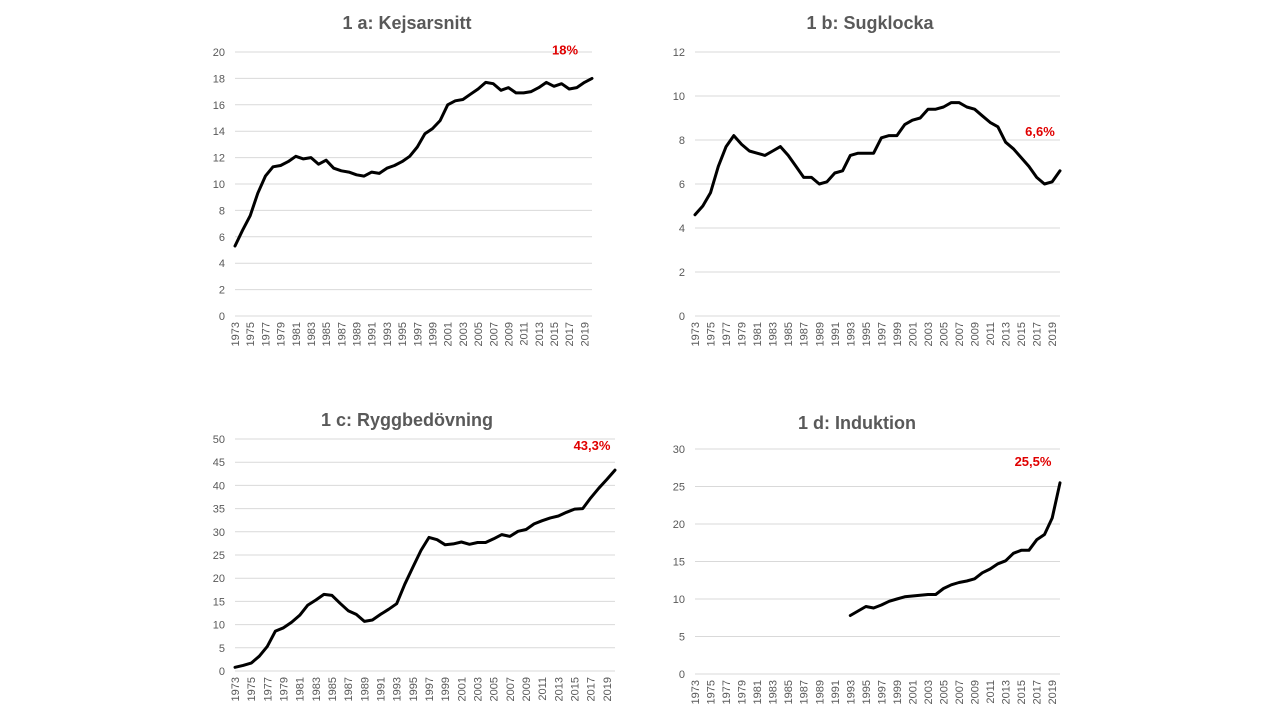  What do you see at coordinates (509, 334) in the screenshot?
I see `x-tick-label-1a-18: 2009` at bounding box center [509, 334].